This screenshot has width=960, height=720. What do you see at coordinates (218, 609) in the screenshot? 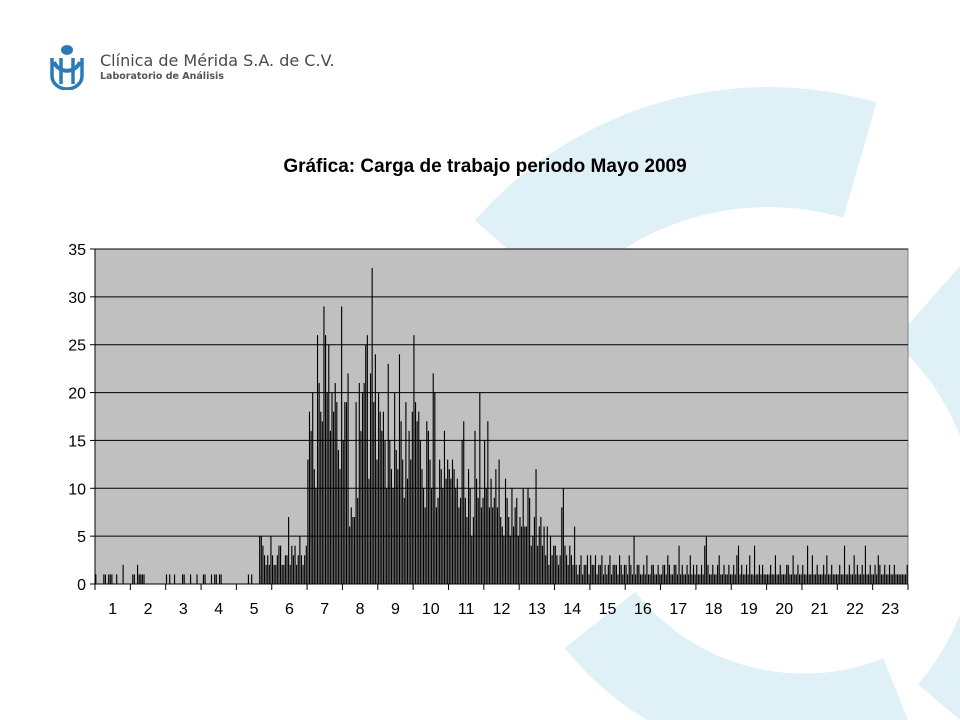
I see `x-tick-label: 4` at bounding box center [218, 609].